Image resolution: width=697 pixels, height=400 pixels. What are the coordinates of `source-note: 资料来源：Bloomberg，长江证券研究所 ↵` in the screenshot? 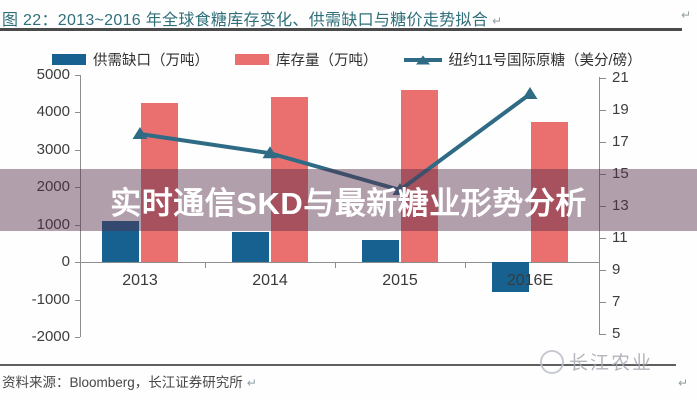 It's located at (129, 381).